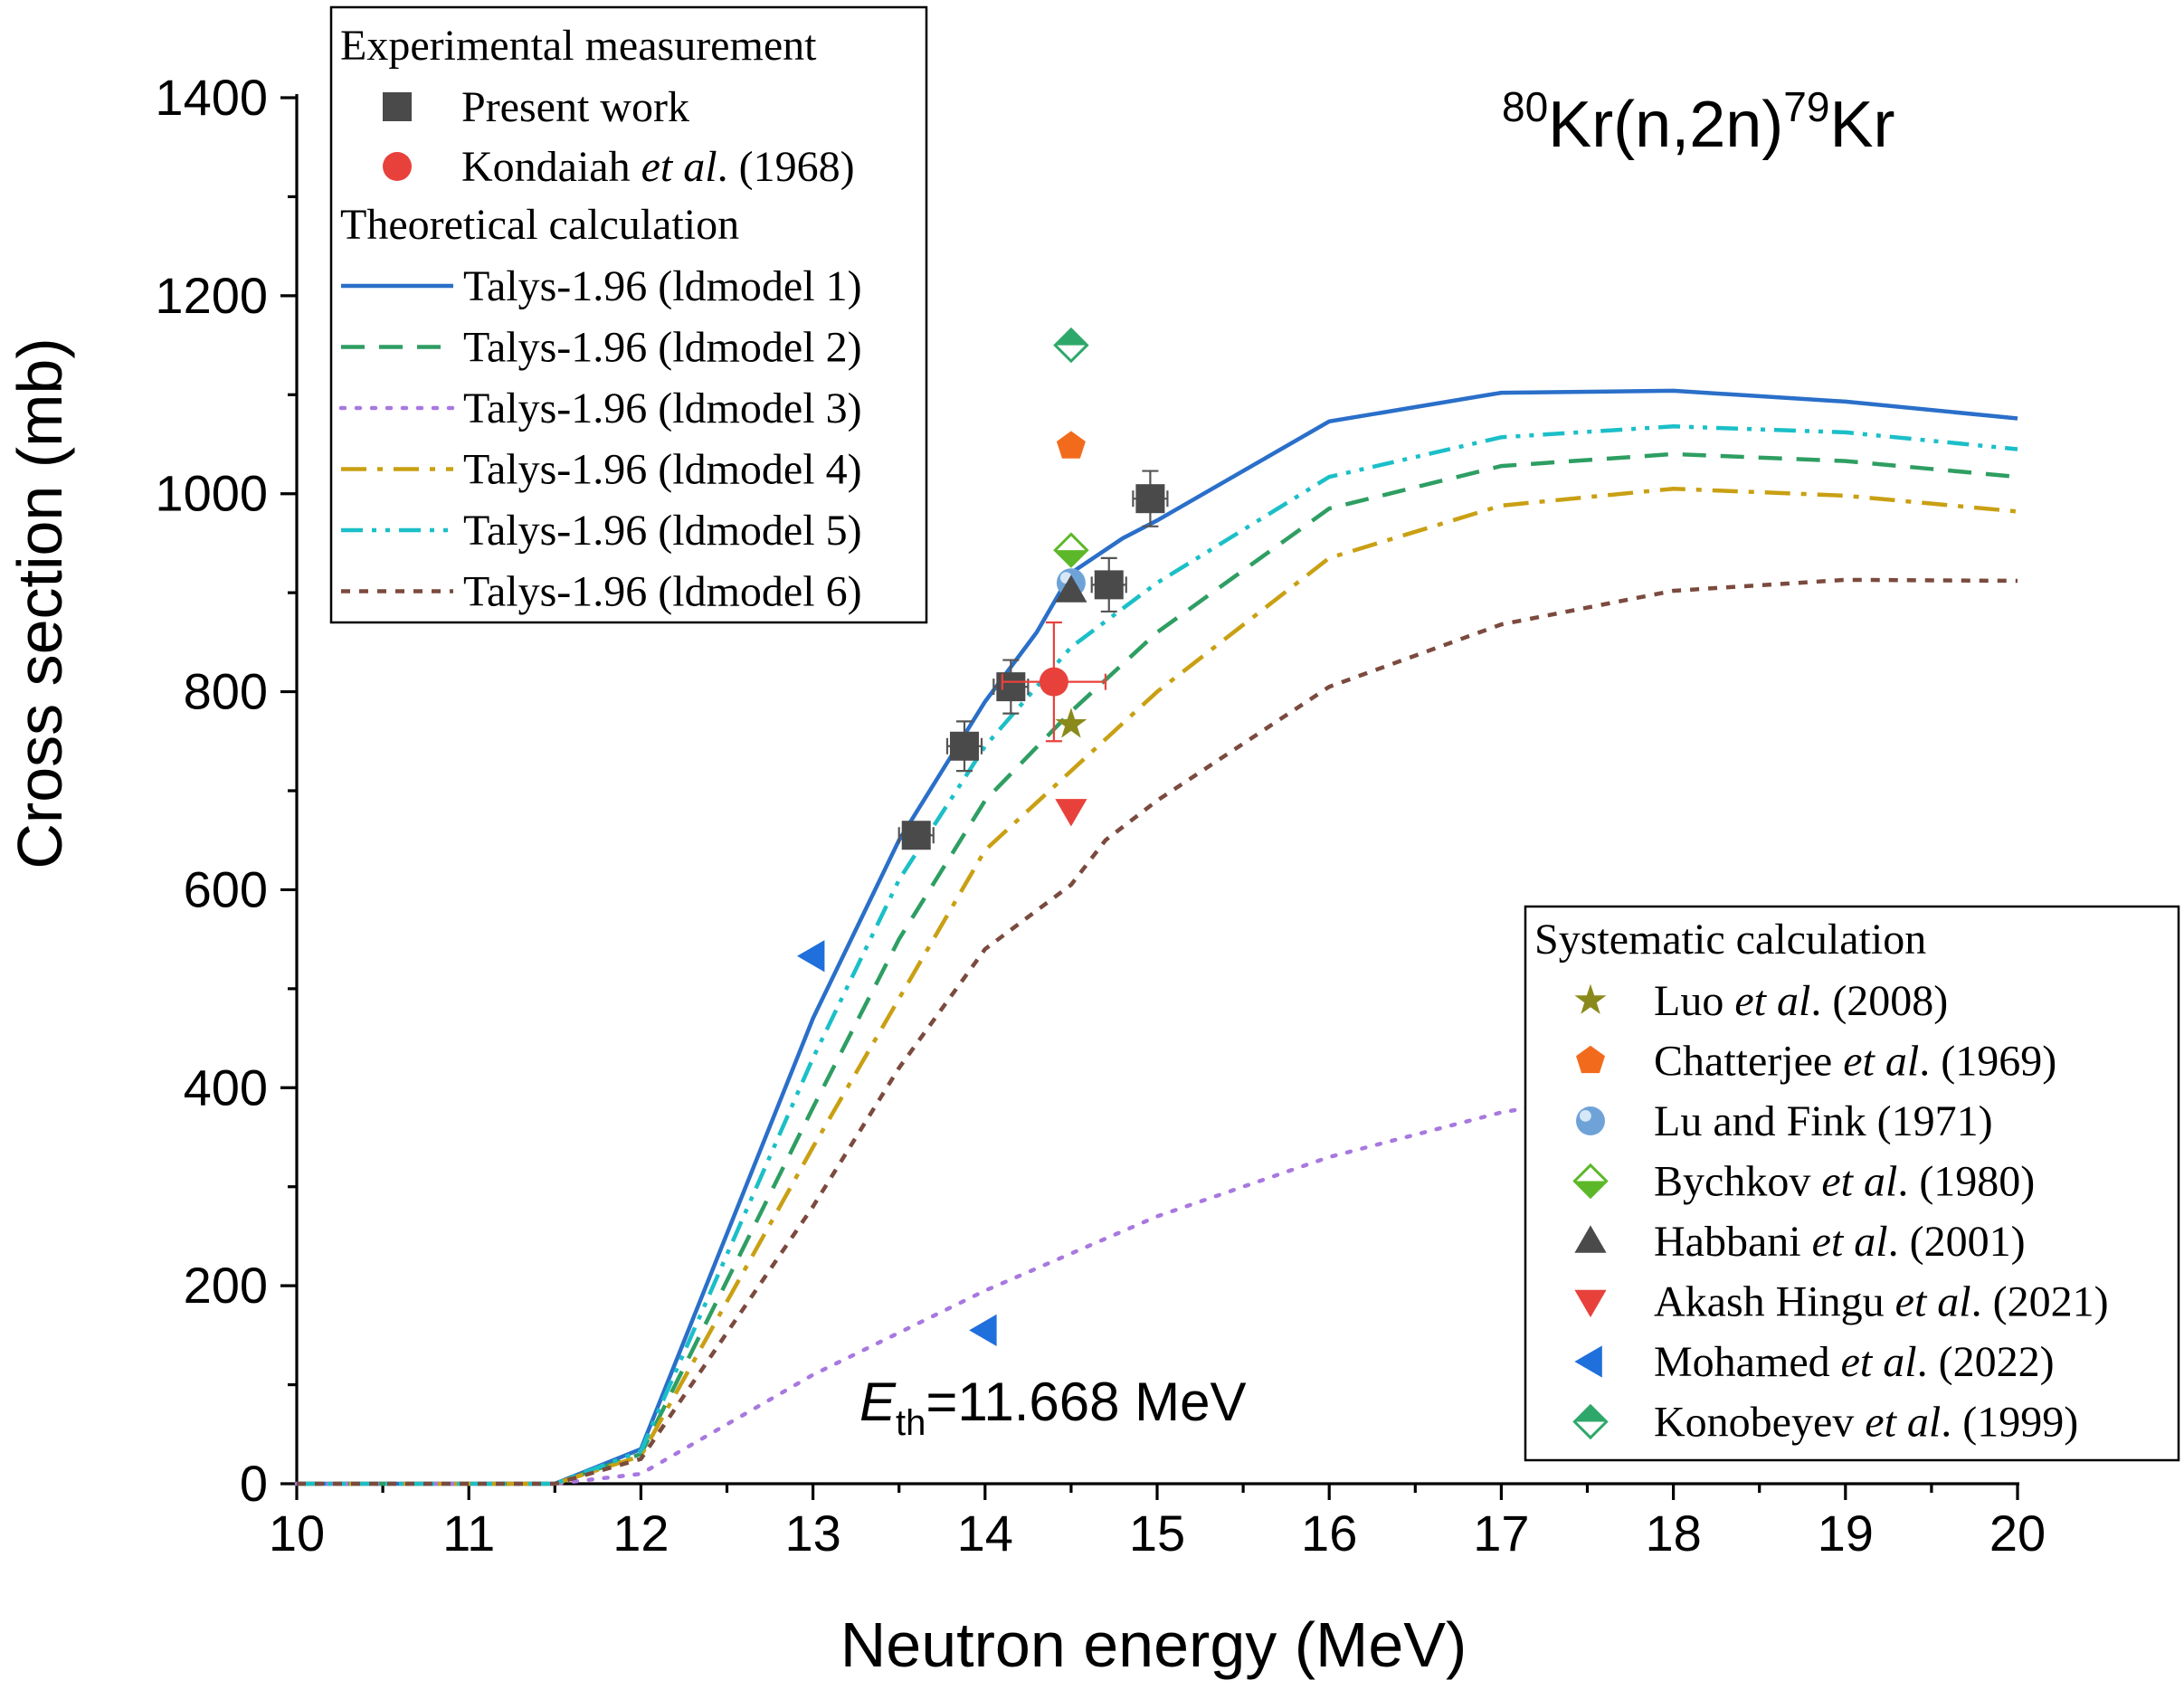  What do you see at coordinates (1840, 1242) in the screenshot?
I see `legend-label: Habbani et al. (2001)` at bounding box center [1840, 1242].